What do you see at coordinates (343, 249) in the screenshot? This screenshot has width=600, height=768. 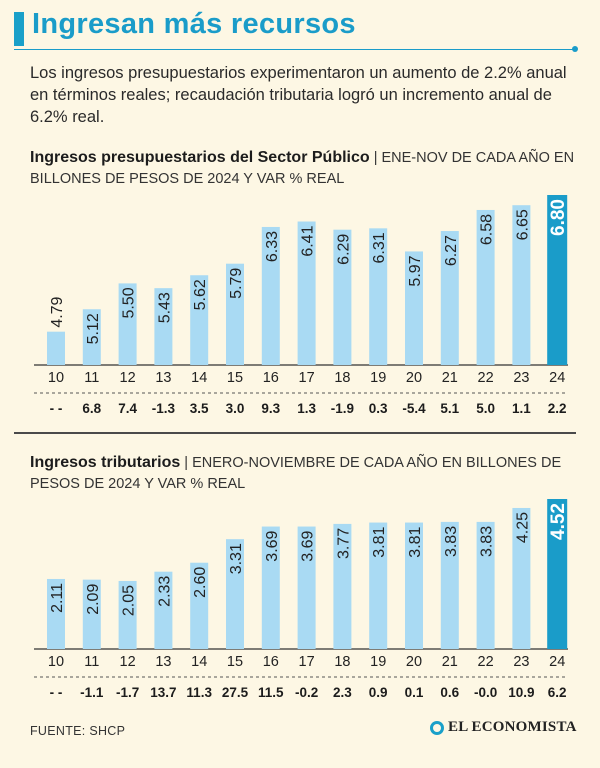 I see `chart1-value-label: 6.29` at bounding box center [343, 249].